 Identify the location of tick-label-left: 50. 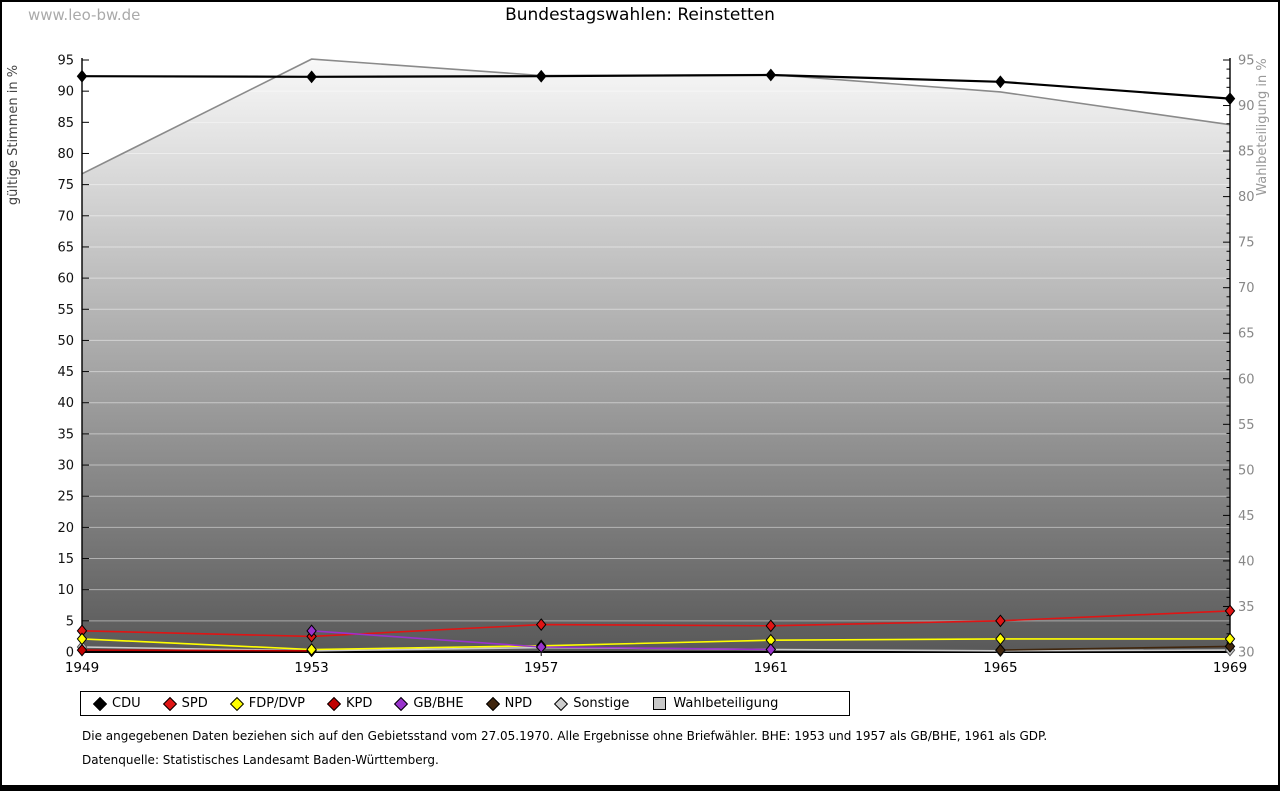
(65, 341).